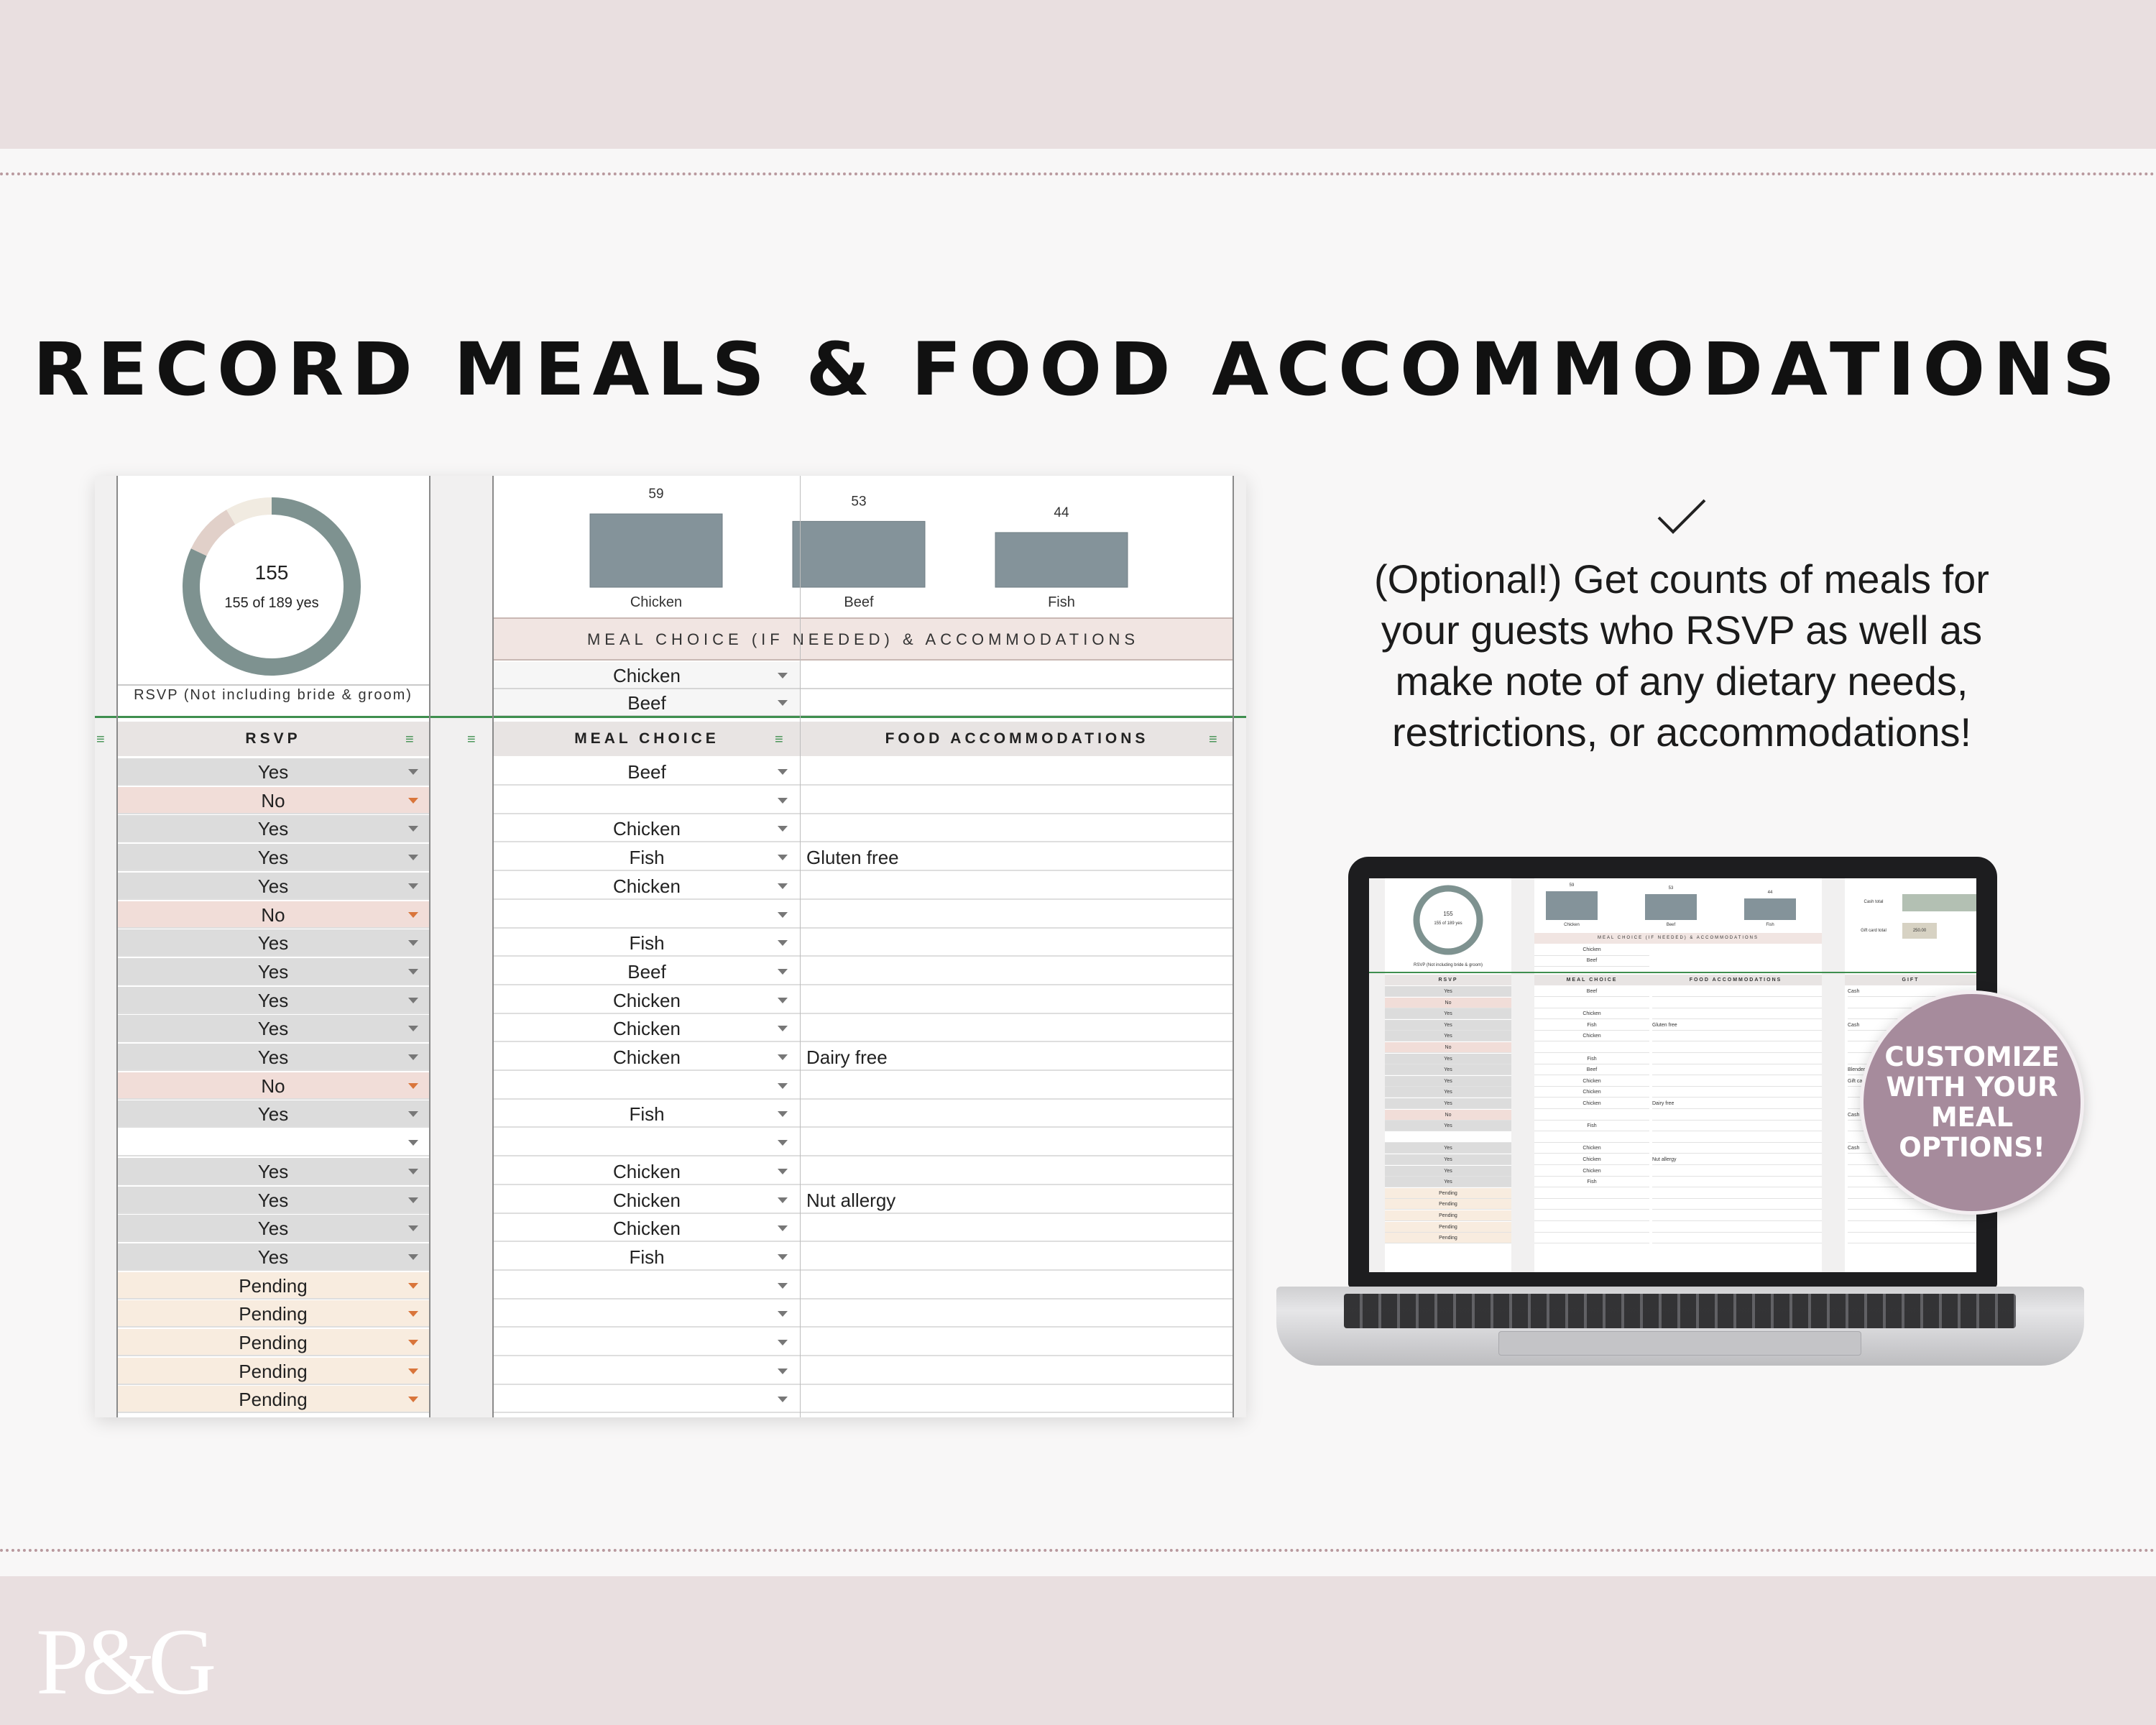  Describe the element at coordinates (1017, 858) in the screenshot. I see `food-accommodation-cell: Gluten free` at that location.